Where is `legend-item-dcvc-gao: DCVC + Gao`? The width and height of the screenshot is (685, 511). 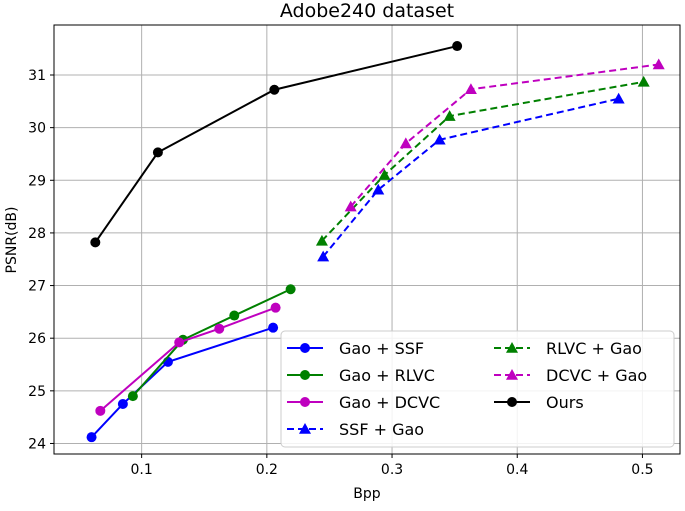 legend-item-dcvc-gao: DCVC + Gao is located at coordinates (570, 375).